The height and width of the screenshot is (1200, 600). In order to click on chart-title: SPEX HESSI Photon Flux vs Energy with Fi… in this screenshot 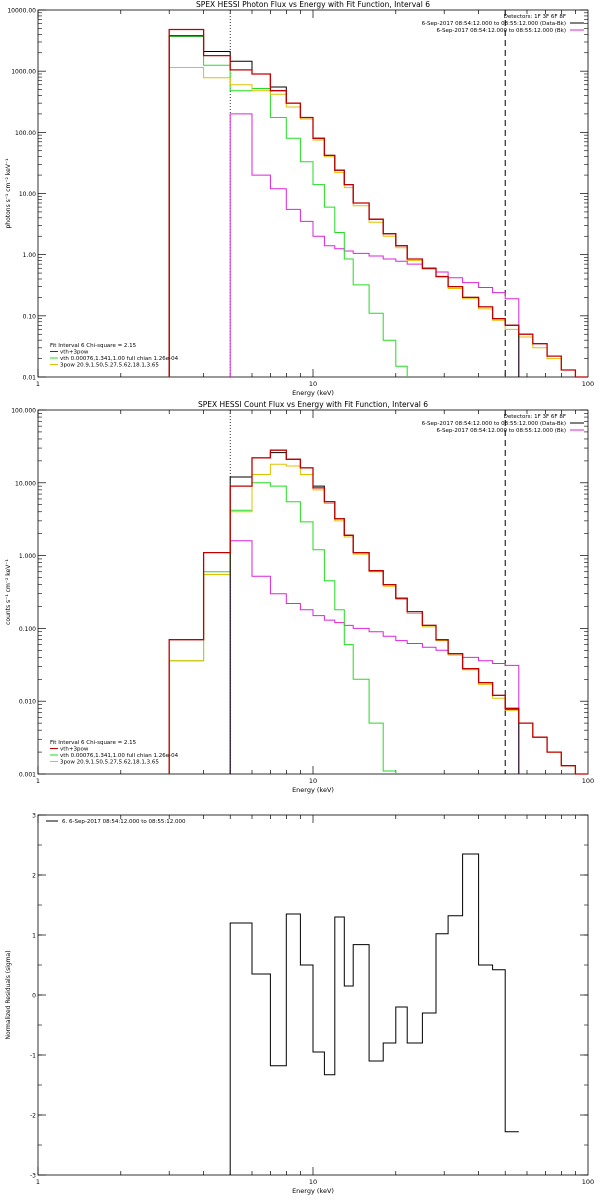, I will do `click(313, 4)`.